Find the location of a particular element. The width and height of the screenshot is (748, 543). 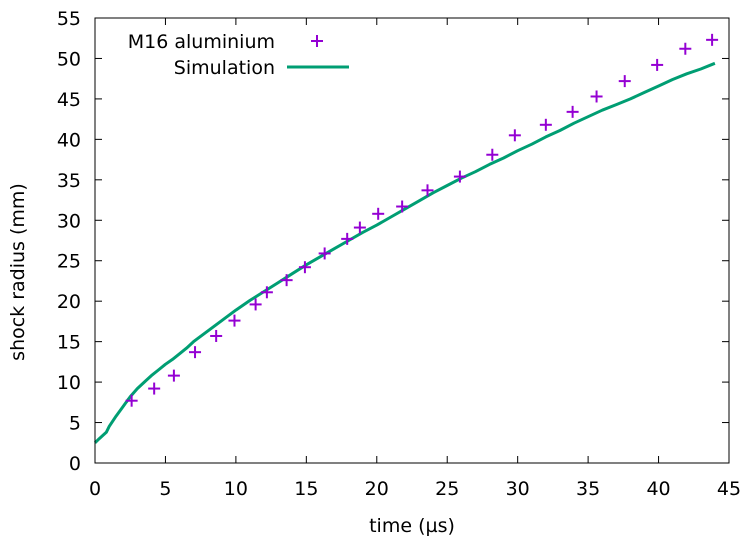

x-tick-label: 30 is located at coordinates (518, 489).